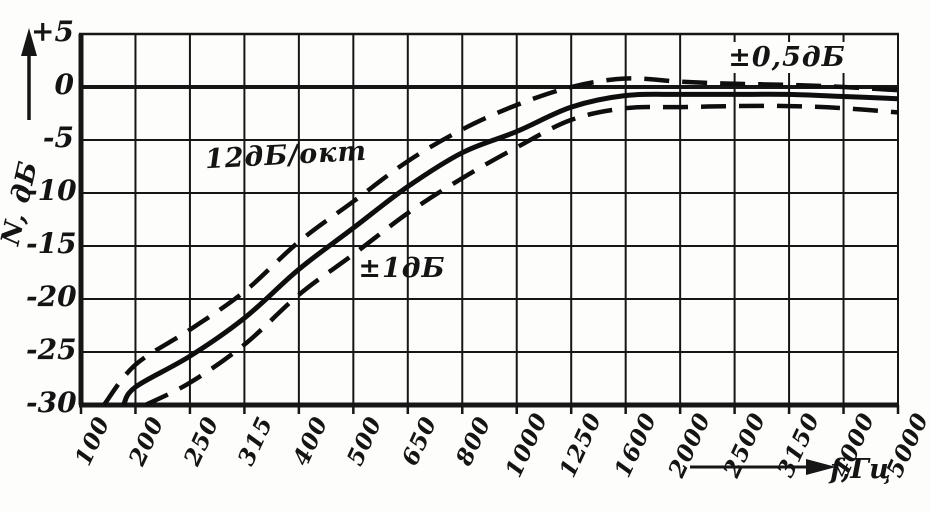 This screenshot has height=512, width=931. Describe the element at coordinates (402, 268) in the screenshot. I see `annotation-tolerance-mid: ±1дБ` at that location.